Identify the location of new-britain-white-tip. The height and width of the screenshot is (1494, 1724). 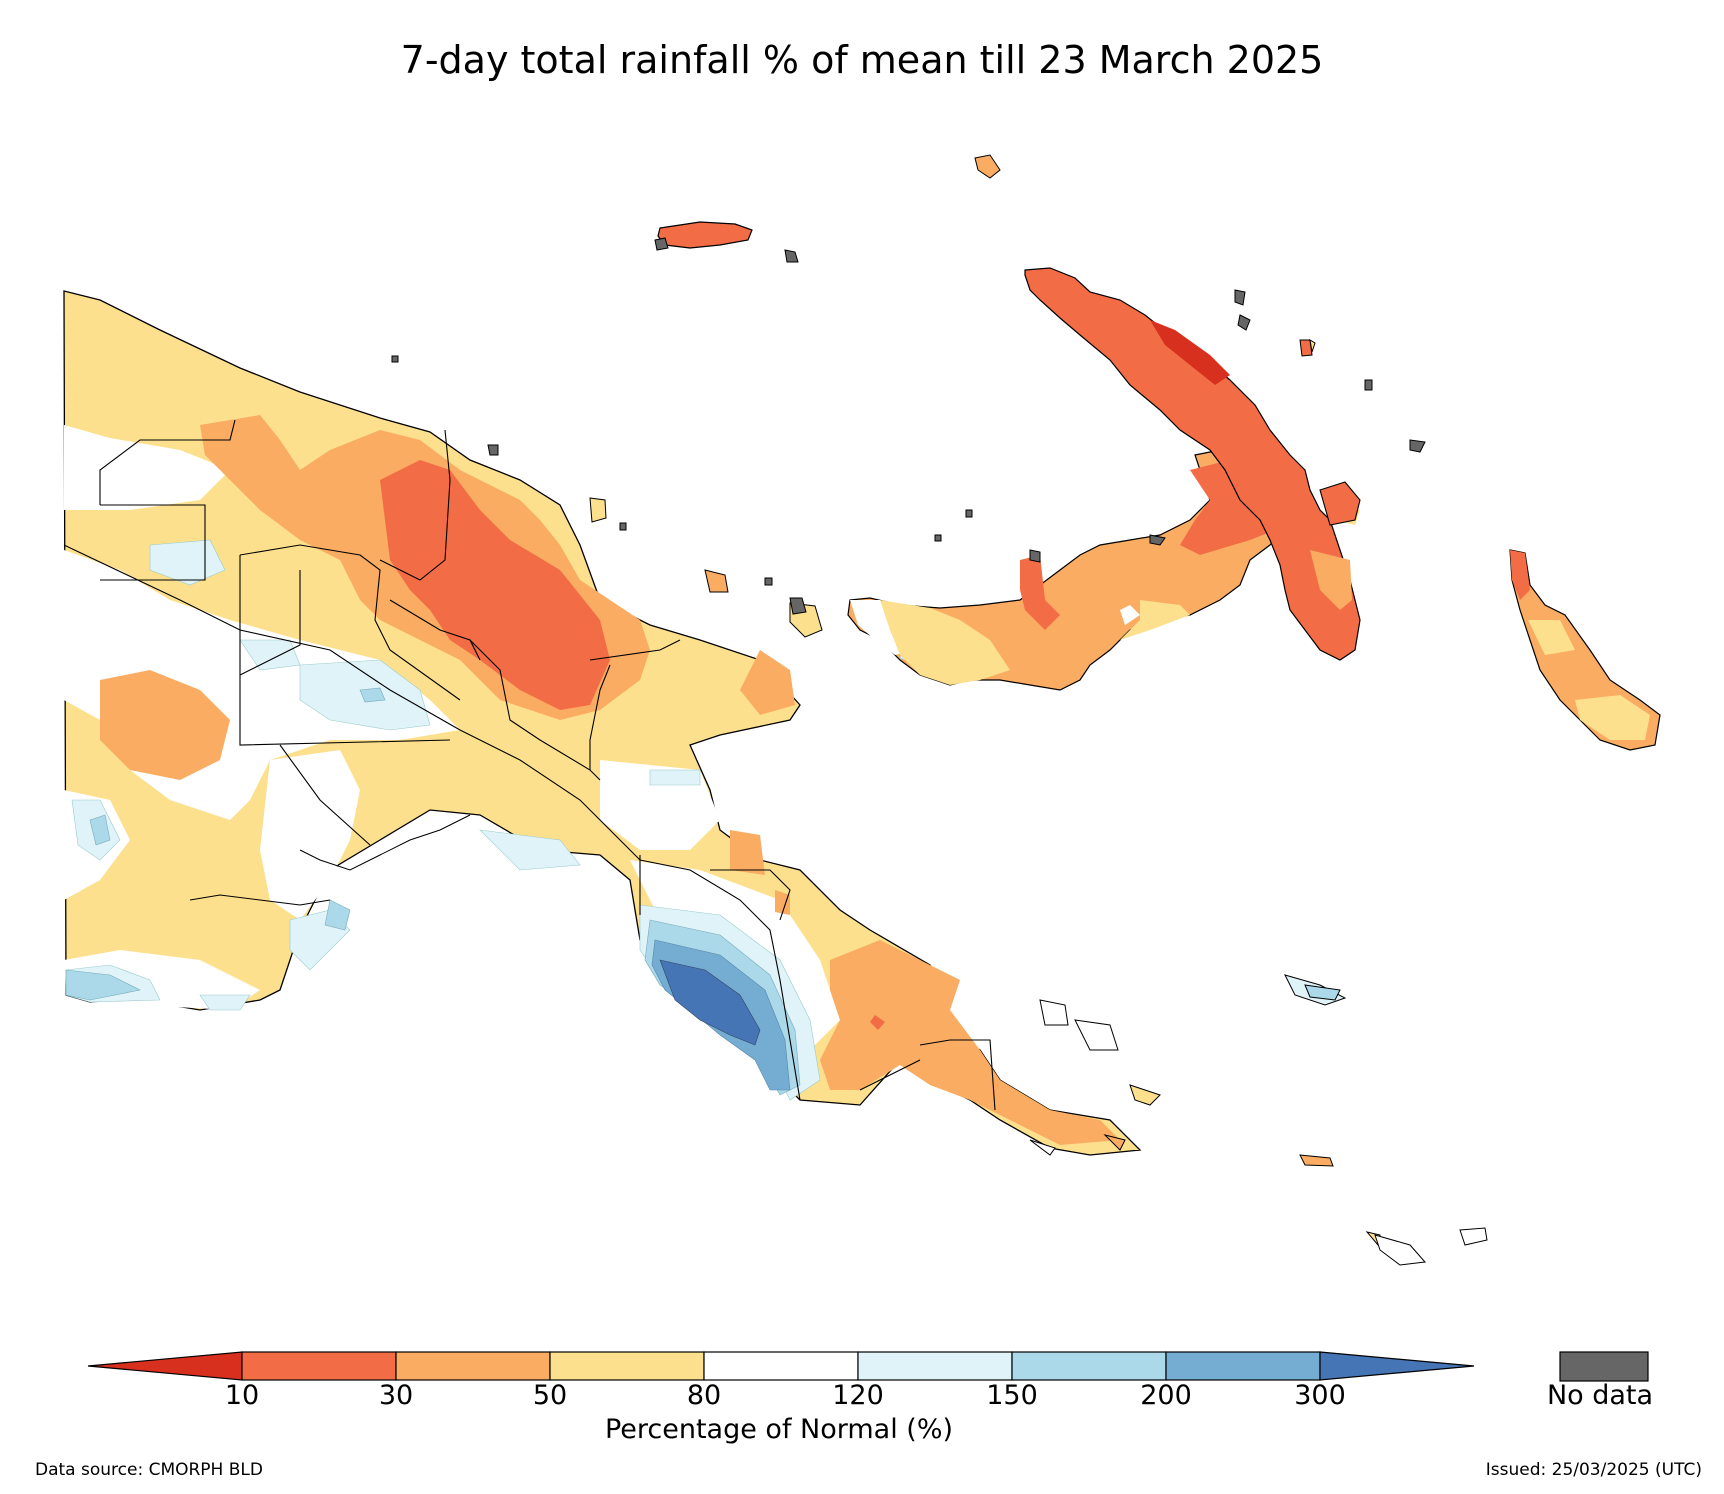
(1130, 615).